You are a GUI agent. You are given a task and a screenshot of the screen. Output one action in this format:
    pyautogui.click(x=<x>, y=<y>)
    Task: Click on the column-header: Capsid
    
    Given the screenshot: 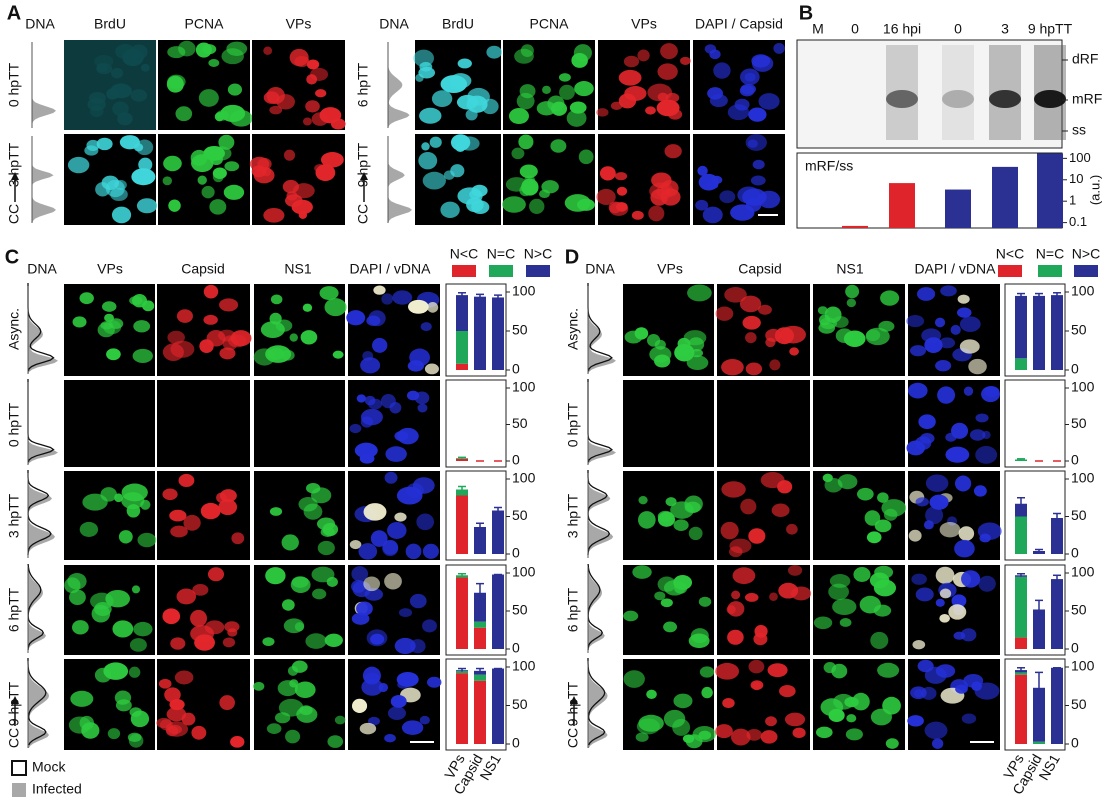 What is the action you would take?
    pyautogui.click(x=760, y=269)
    